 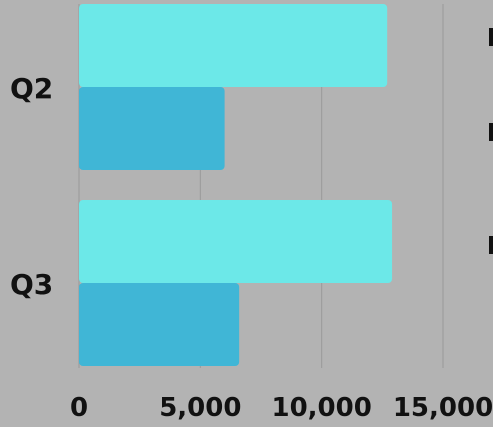 I want to click on category-labels: Q2 Q3, so click(x=31, y=186).